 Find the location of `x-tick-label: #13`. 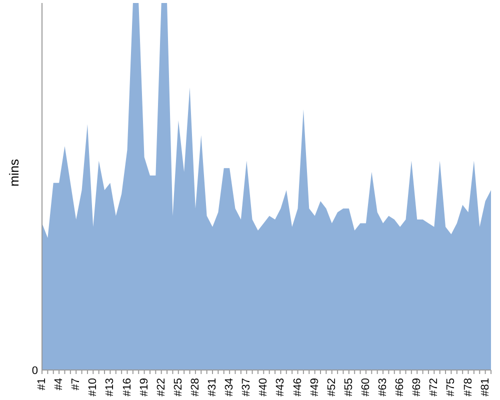

x-tick-label: #13 is located at coordinates (110, 387).